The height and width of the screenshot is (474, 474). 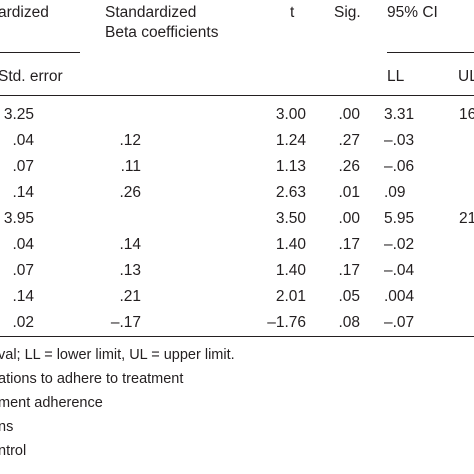 I want to click on cell-t: 1.24, so click(x=290, y=140).